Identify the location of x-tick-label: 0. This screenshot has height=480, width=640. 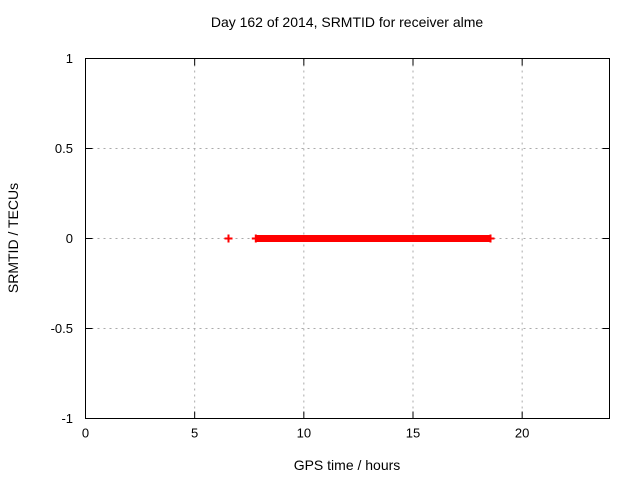
(85, 433).